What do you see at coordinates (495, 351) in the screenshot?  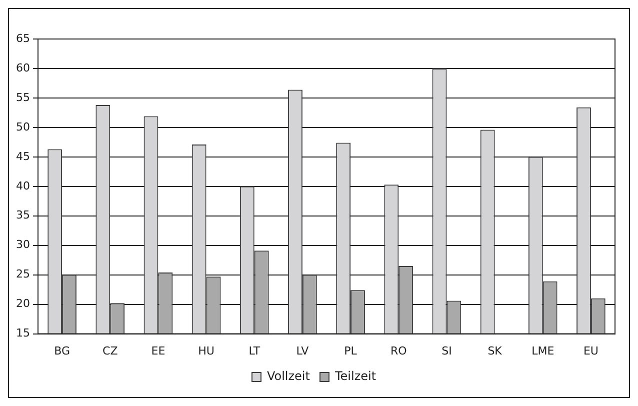 I see `x-tick-label: SK` at bounding box center [495, 351].